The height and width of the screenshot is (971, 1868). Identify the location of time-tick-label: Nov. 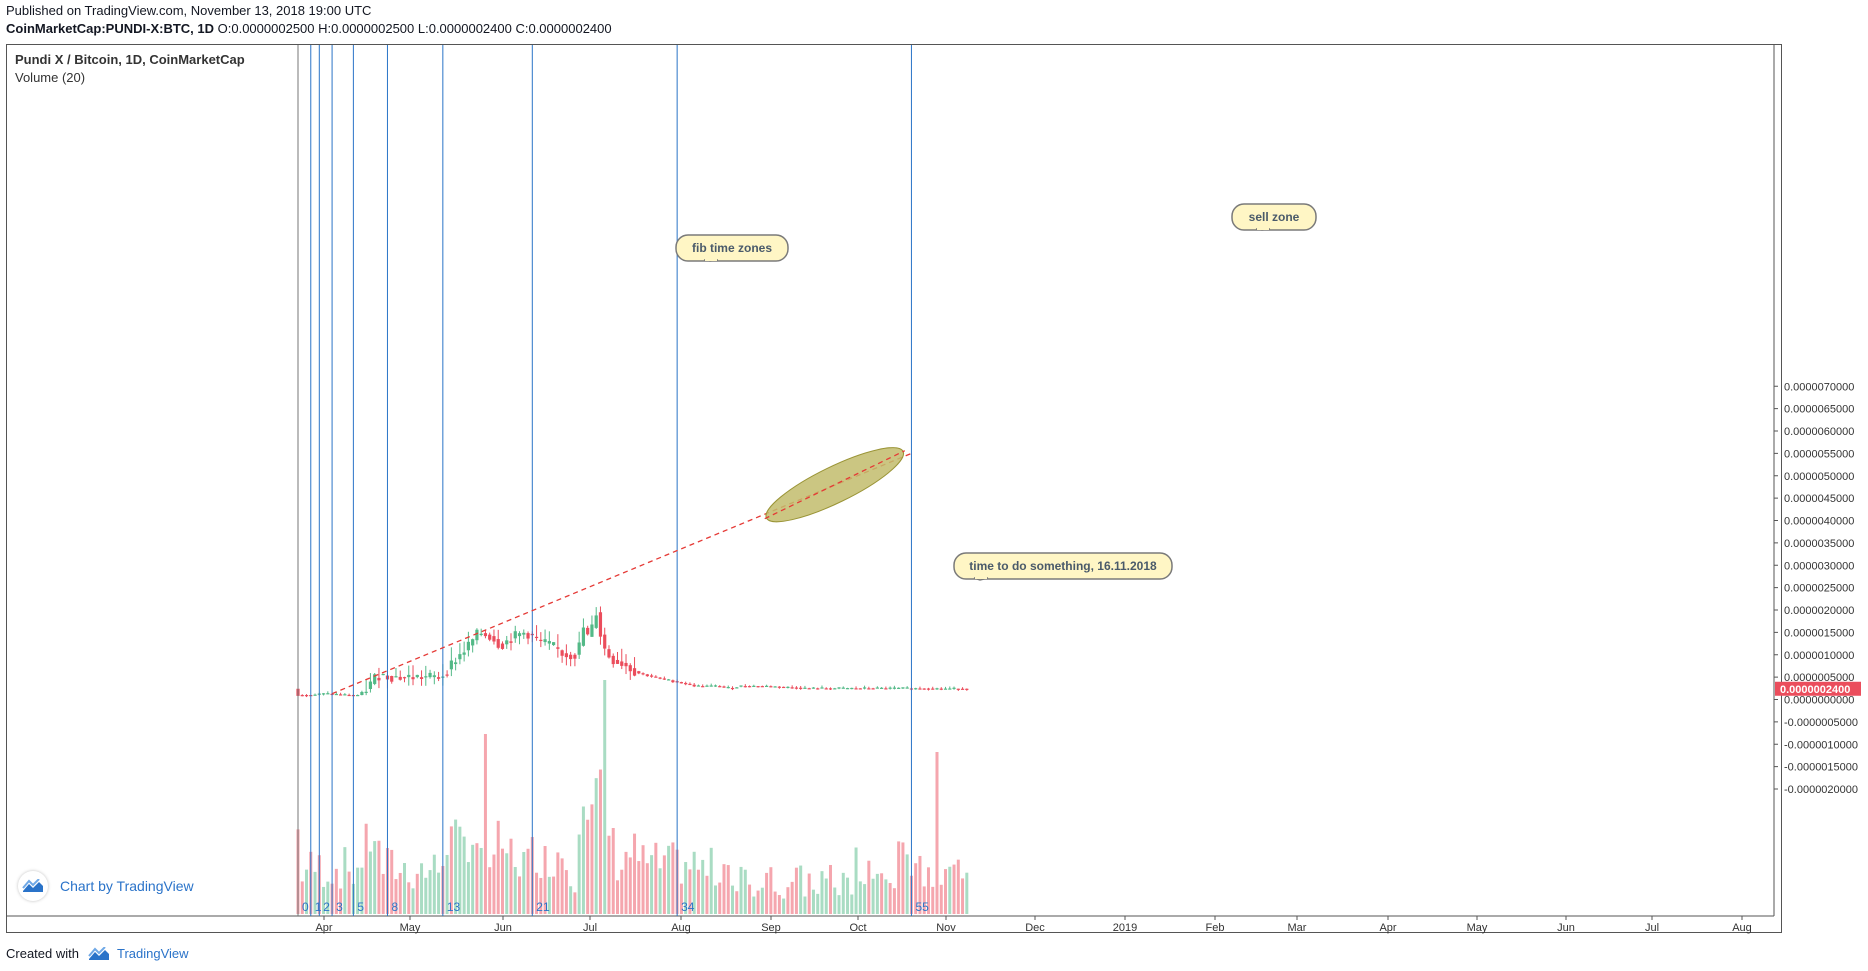
(946, 928).